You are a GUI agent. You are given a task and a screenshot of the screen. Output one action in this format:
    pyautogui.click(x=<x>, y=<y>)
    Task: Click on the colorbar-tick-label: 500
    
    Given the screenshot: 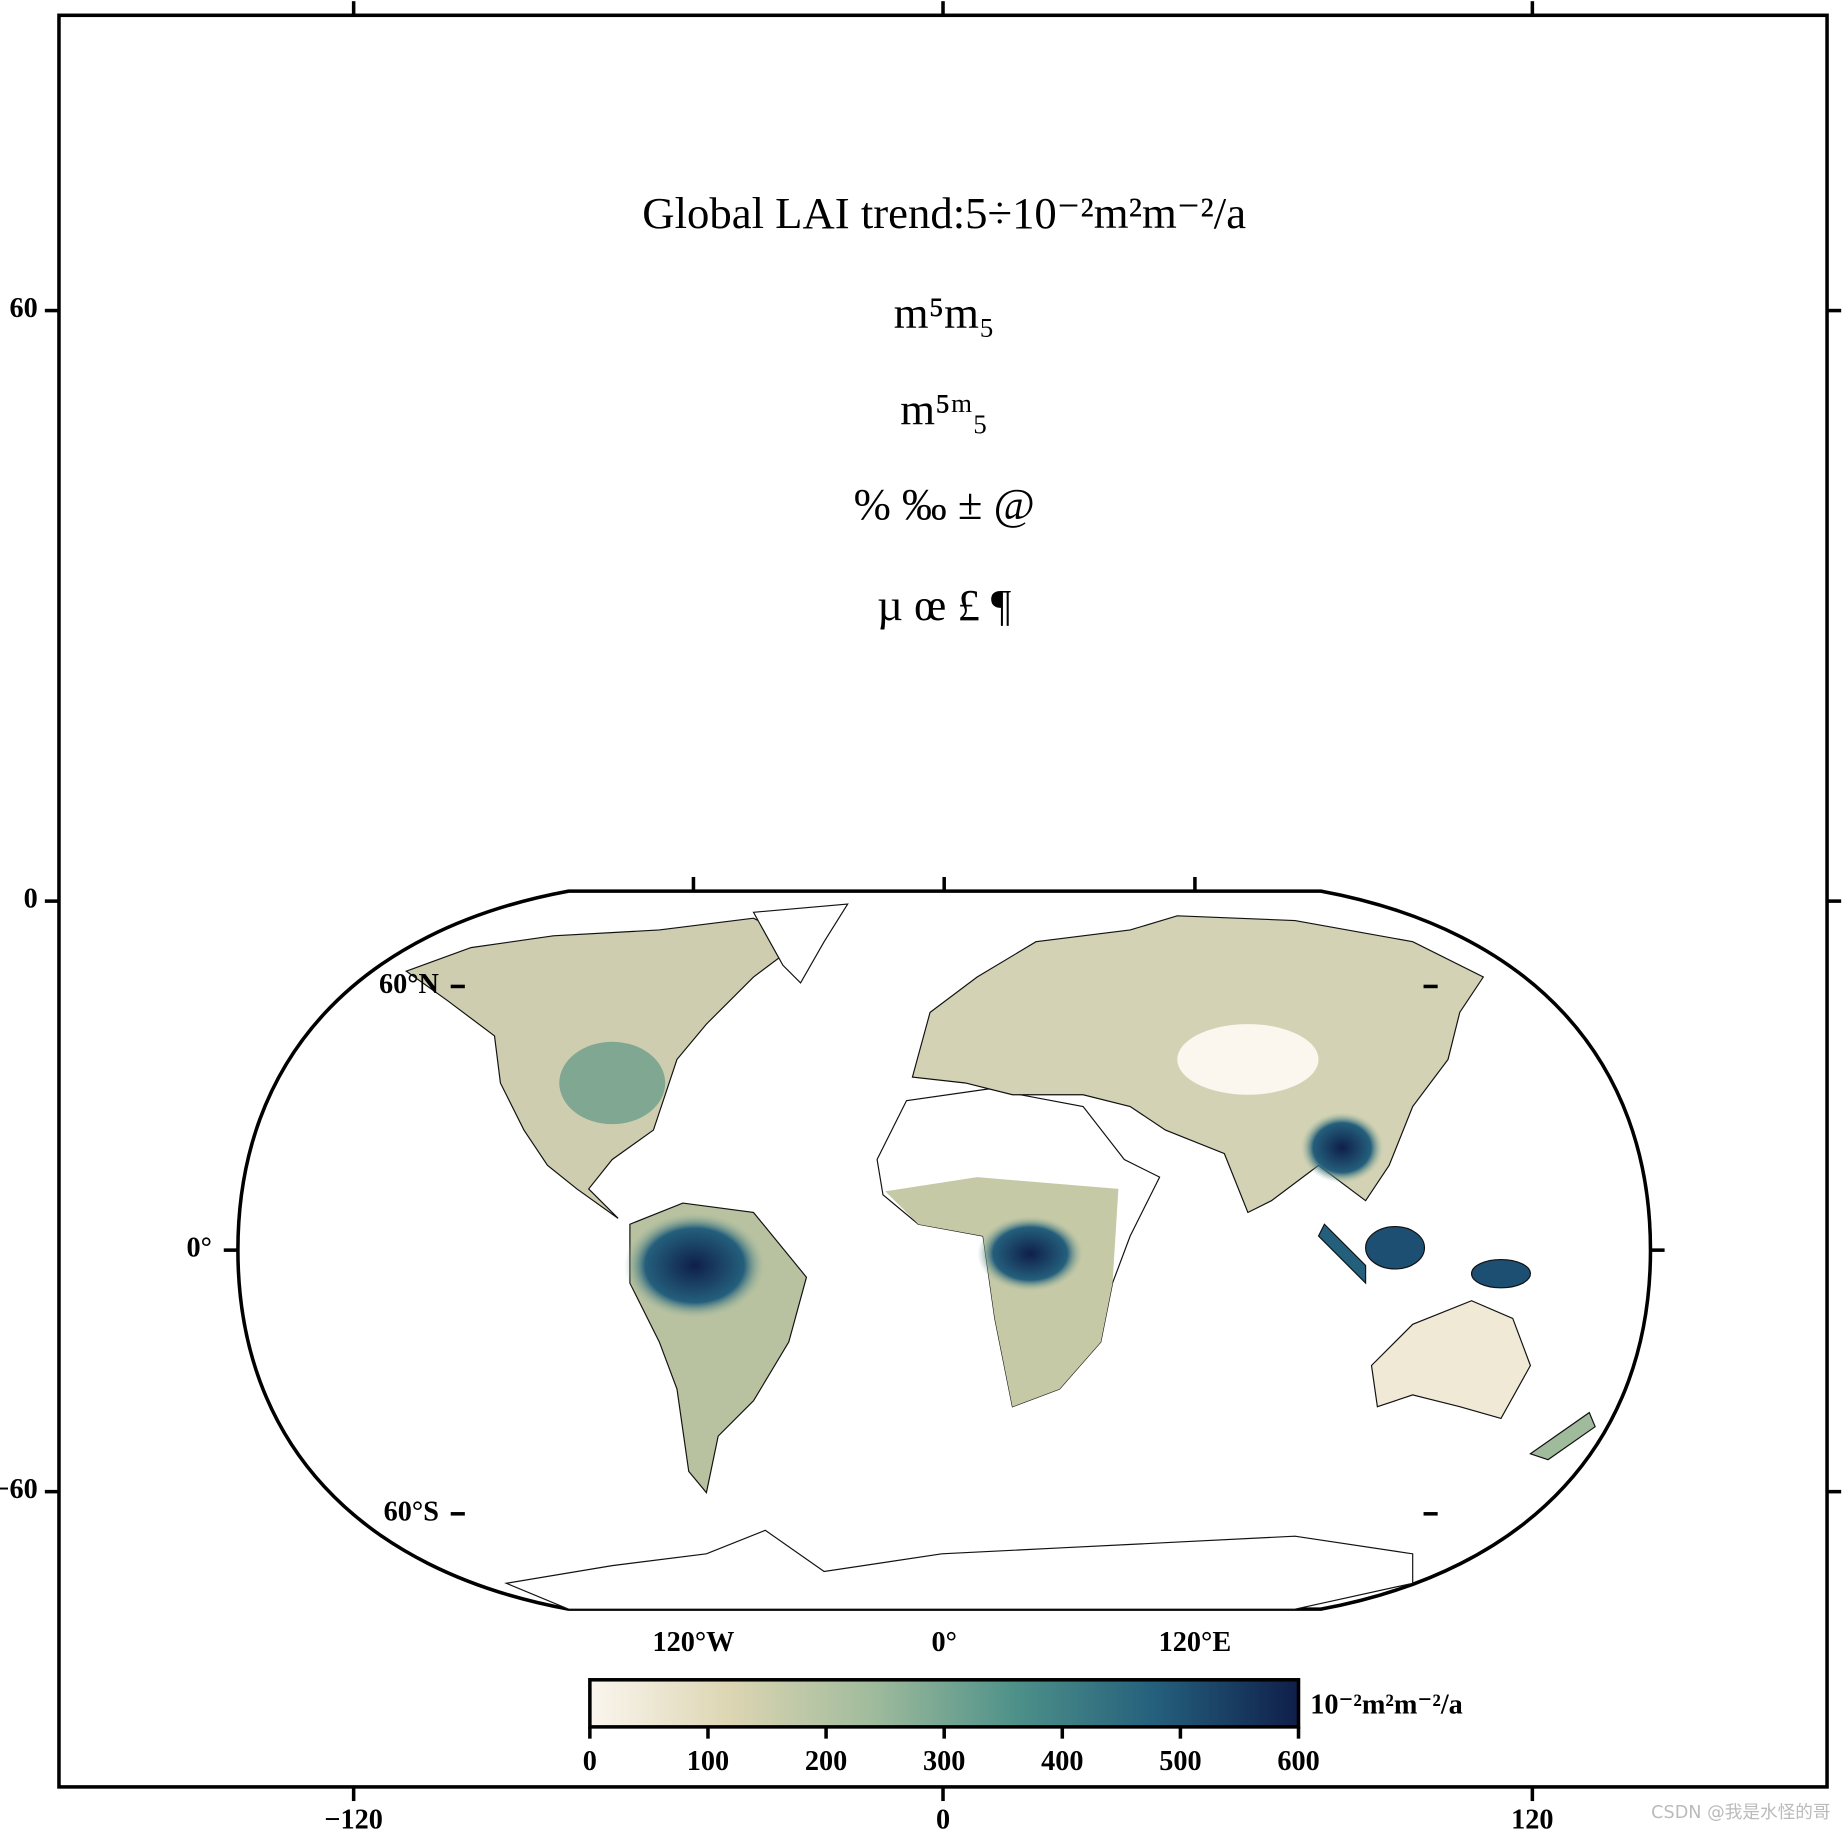 What is the action you would take?
    pyautogui.click(x=1180, y=1761)
    